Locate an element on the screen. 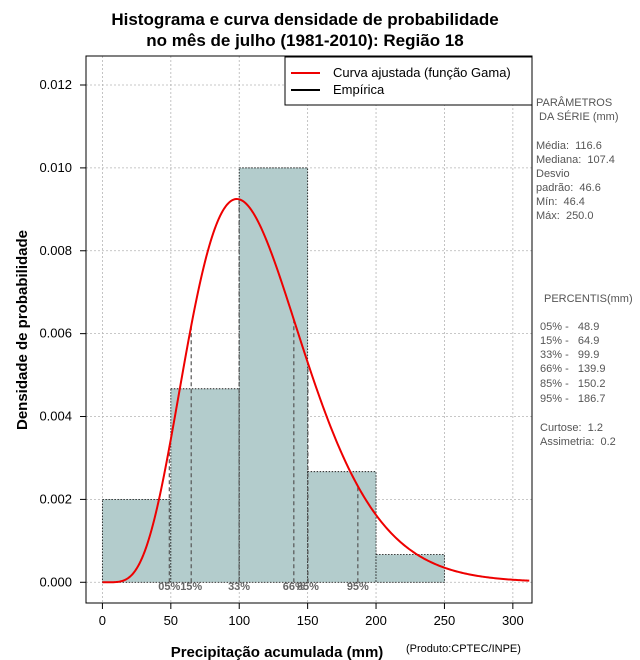 This screenshot has width=640, height=660. percentil-85: 85% - 150.2 is located at coordinates (573, 384).